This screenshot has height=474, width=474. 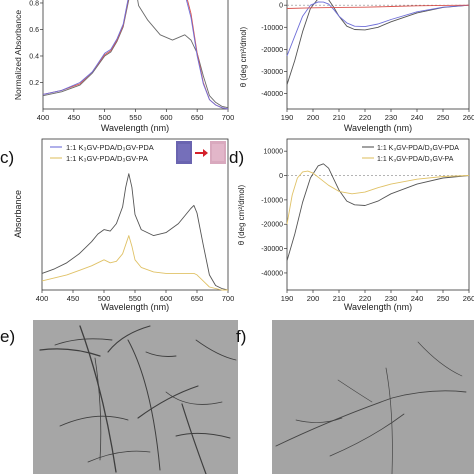 What do you see at coordinates (138, 399) in the screenshot?
I see `tem-fibers-e` at bounding box center [138, 399].